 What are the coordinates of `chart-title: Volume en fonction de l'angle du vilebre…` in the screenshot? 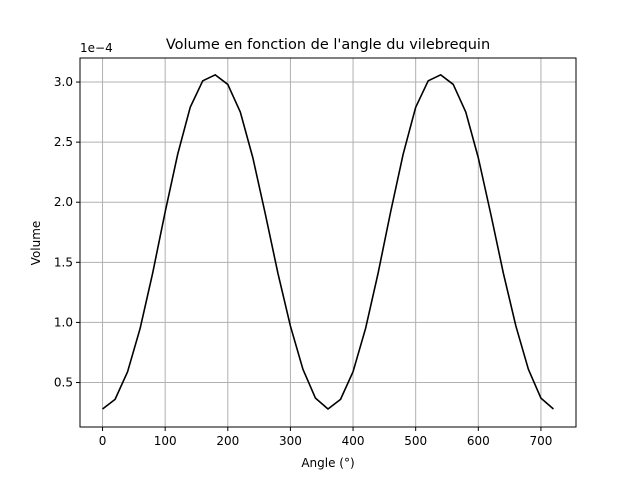 It's located at (328, 45).